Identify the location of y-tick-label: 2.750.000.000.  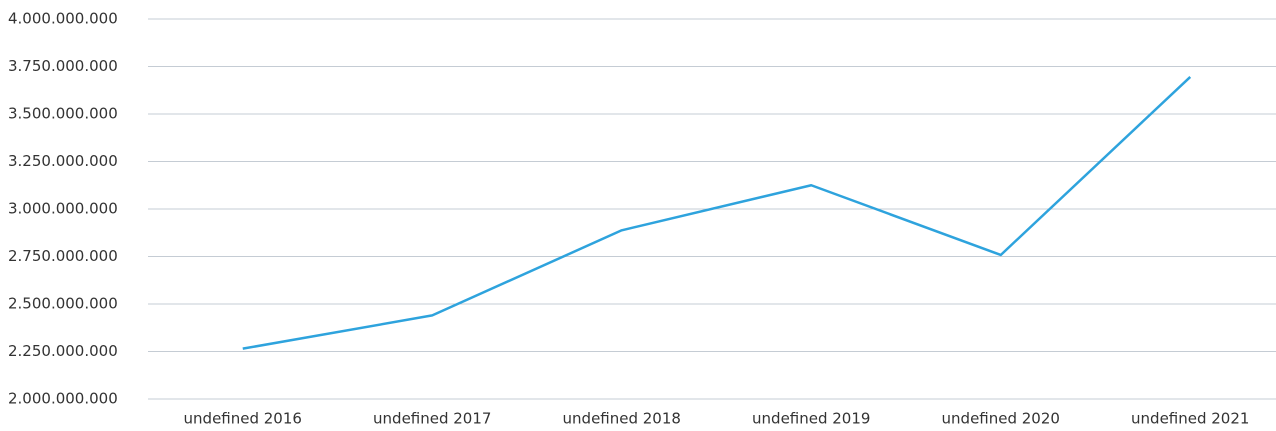
(63, 256).